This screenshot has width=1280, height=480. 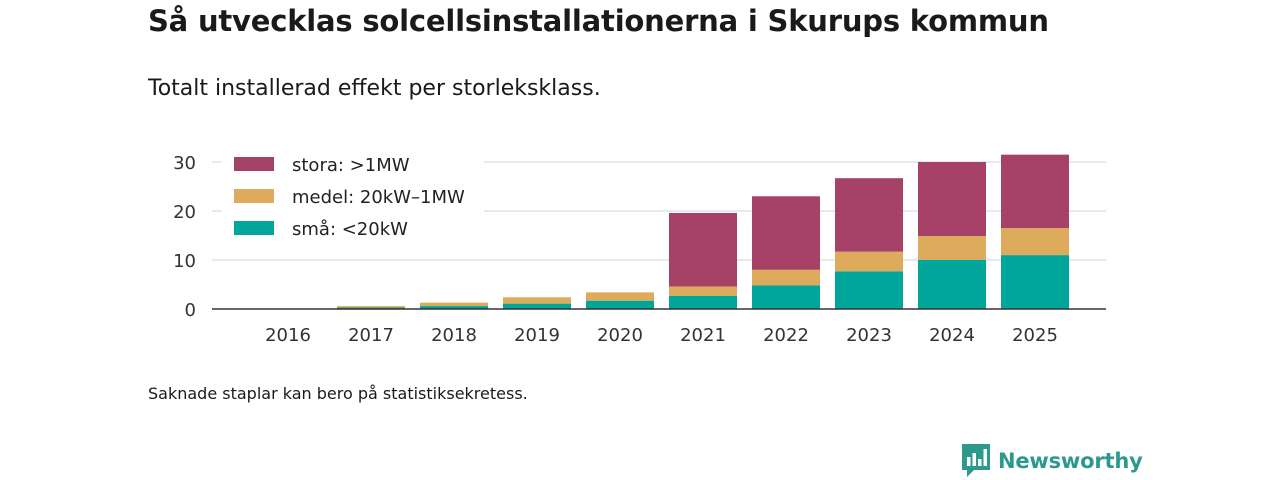 I want to click on x-tick-label: 2022, so click(x=786, y=335).